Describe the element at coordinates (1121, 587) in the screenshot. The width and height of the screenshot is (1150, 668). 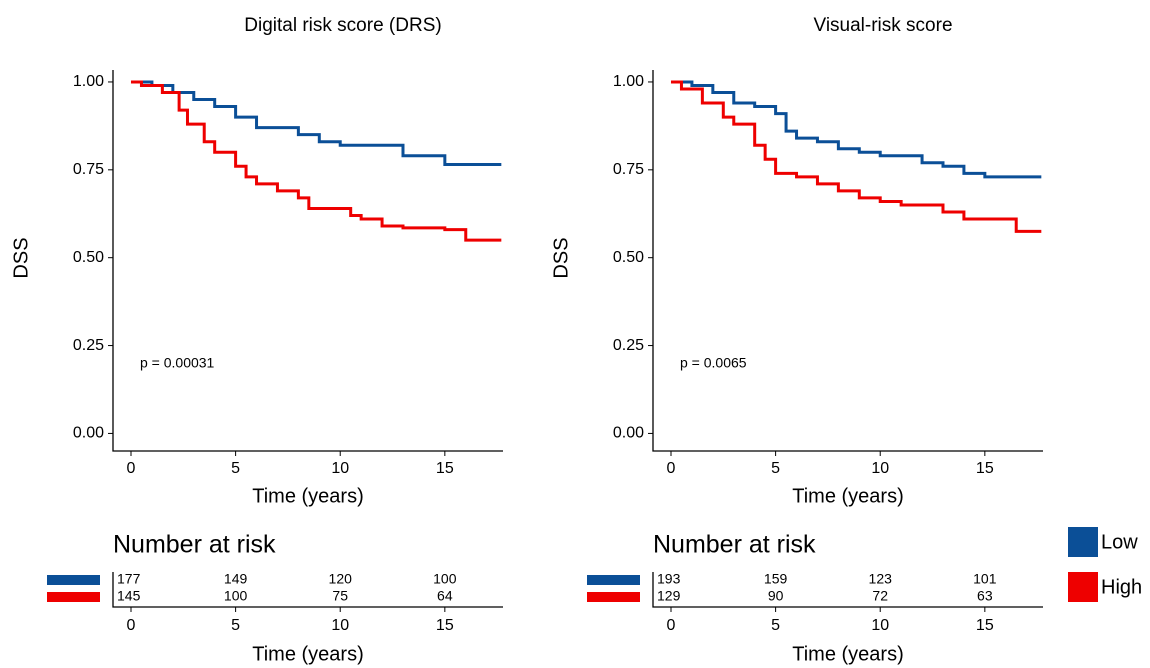
I see `legend-label: High` at that location.